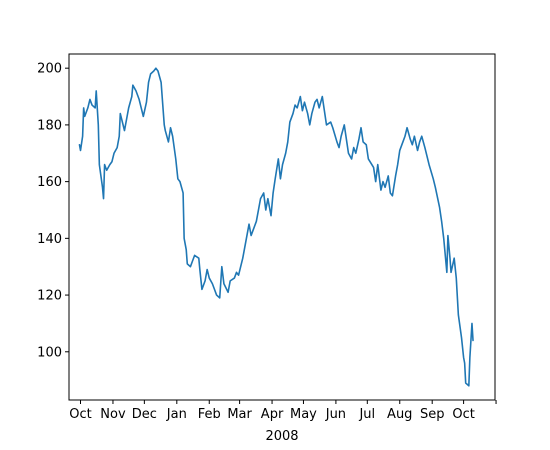  I want to click on y-tick-label: 140, so click(49, 239).